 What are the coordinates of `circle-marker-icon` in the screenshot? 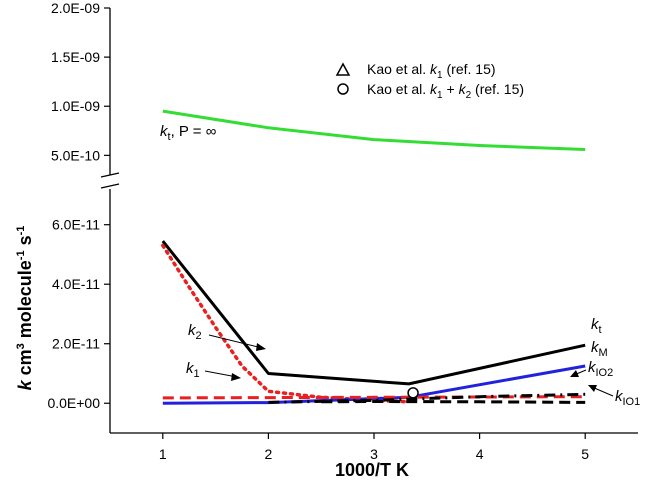 It's located at (343, 89).